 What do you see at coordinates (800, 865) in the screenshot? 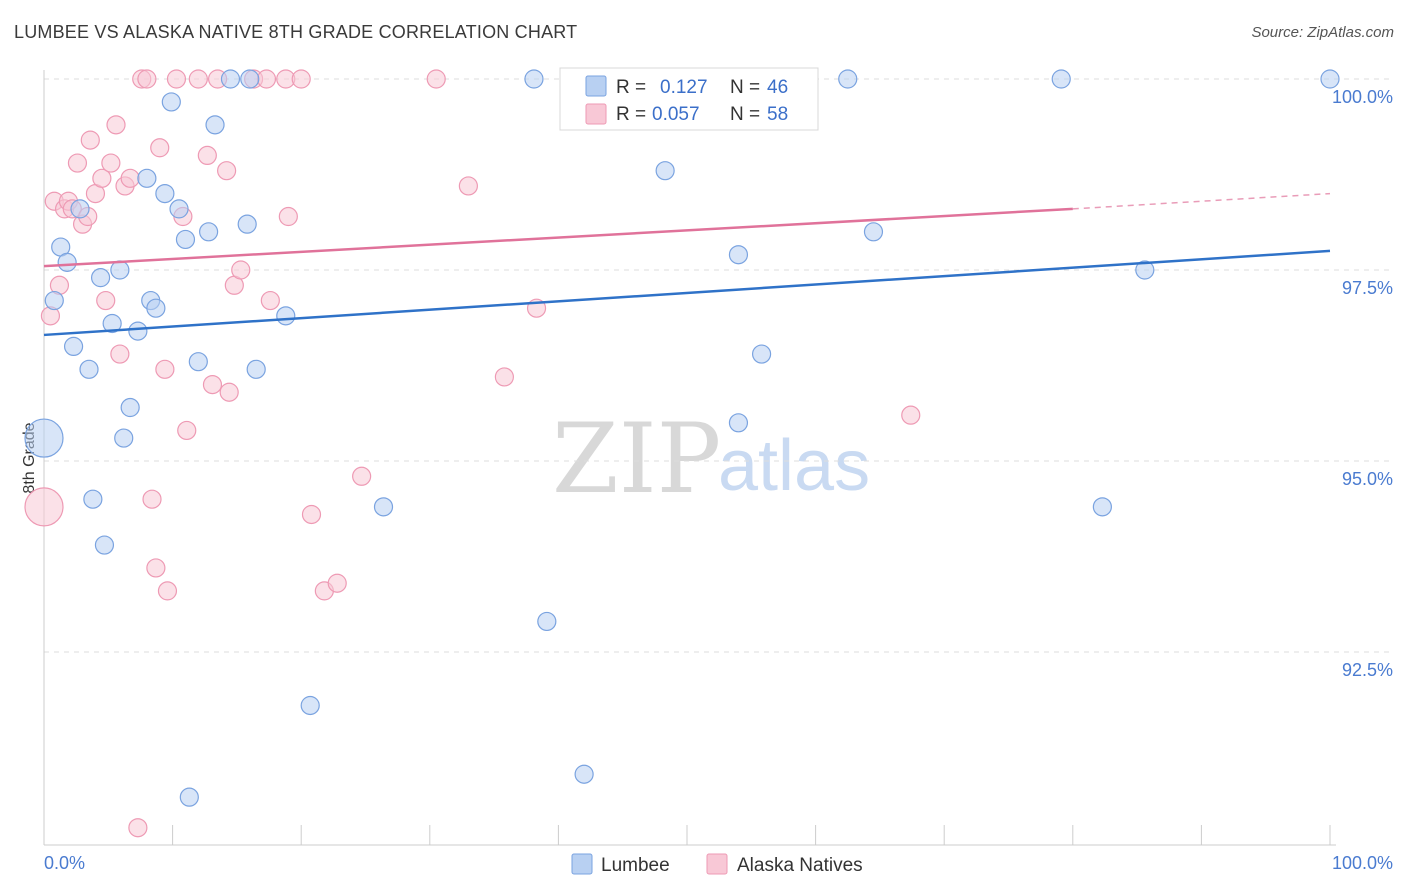
I see `legend-bottom-label-alaska: Alaska Natives` at bounding box center [800, 865].